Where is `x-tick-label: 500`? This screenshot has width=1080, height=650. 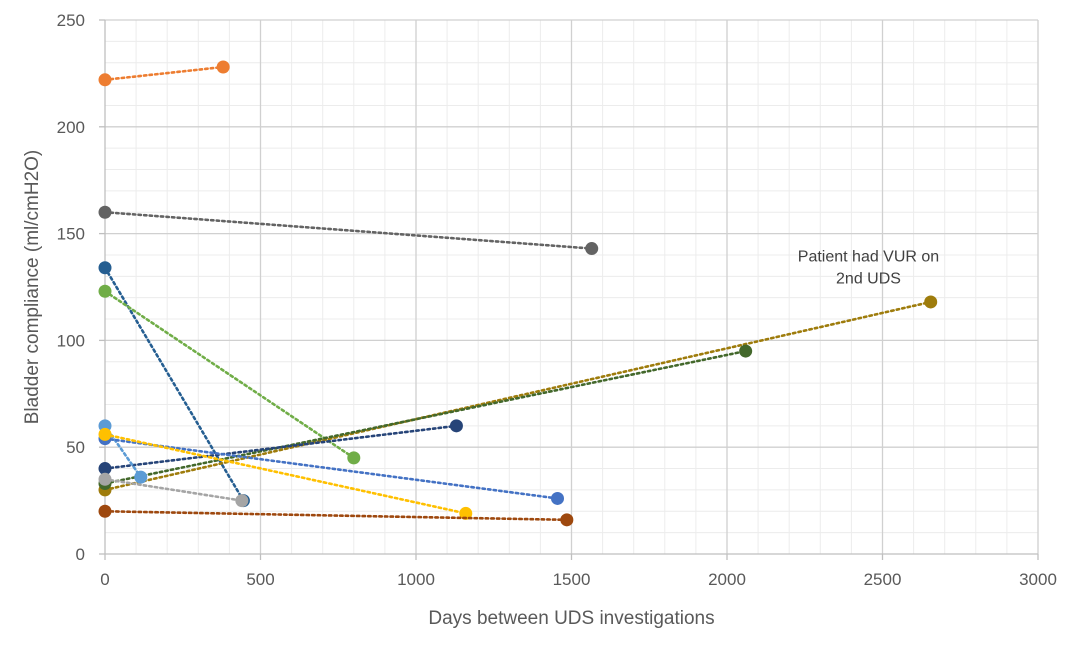
x-tick-label: 500 is located at coordinates (260, 579).